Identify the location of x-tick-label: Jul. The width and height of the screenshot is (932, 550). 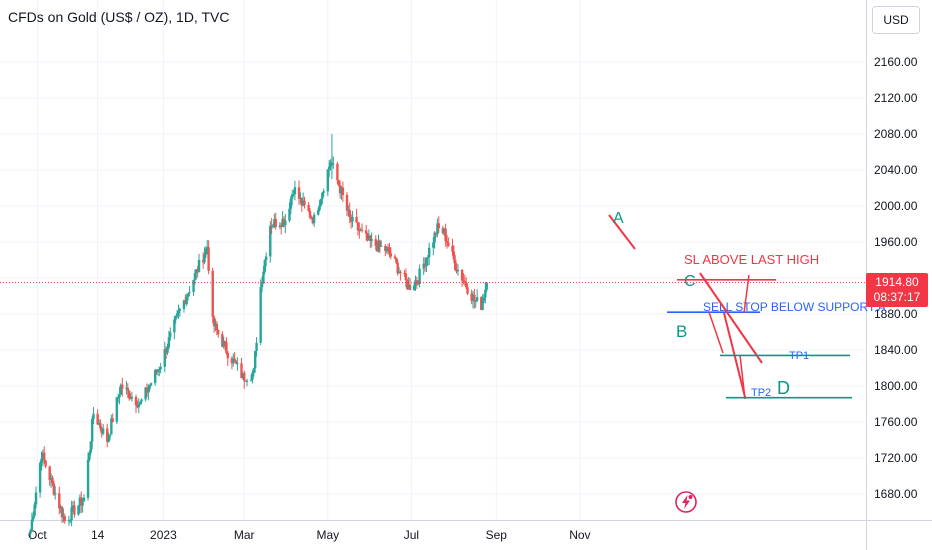
(411, 535).